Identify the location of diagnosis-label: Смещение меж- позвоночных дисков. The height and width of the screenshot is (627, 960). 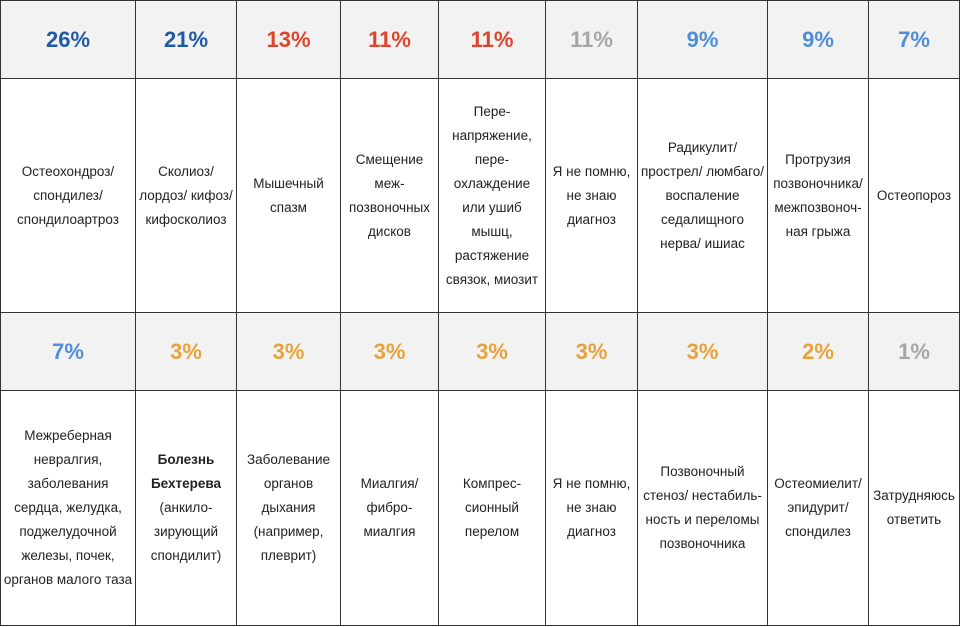
(389, 195).